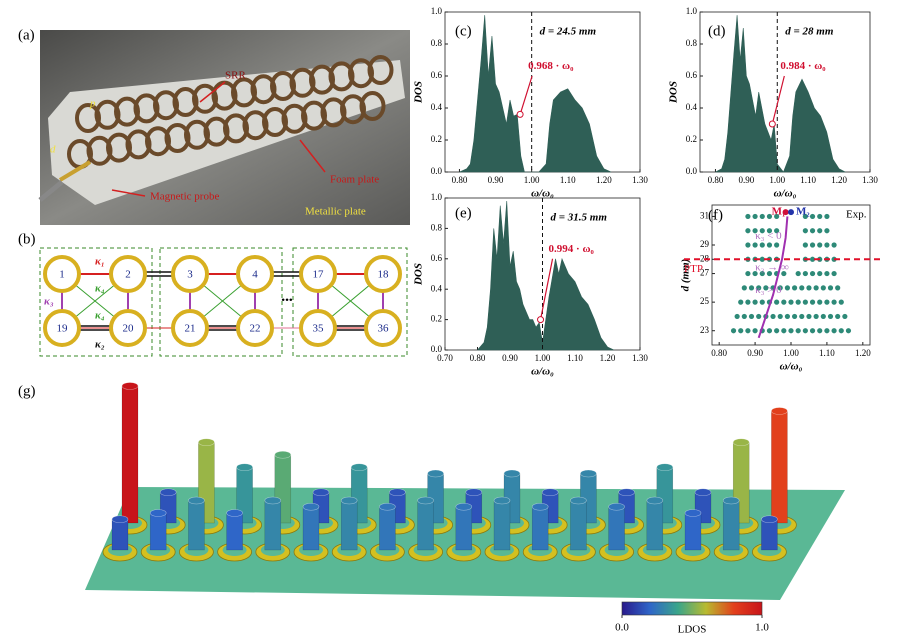  What do you see at coordinates (354, 180) in the screenshot?
I see `photo-label: Foam plate` at bounding box center [354, 180].